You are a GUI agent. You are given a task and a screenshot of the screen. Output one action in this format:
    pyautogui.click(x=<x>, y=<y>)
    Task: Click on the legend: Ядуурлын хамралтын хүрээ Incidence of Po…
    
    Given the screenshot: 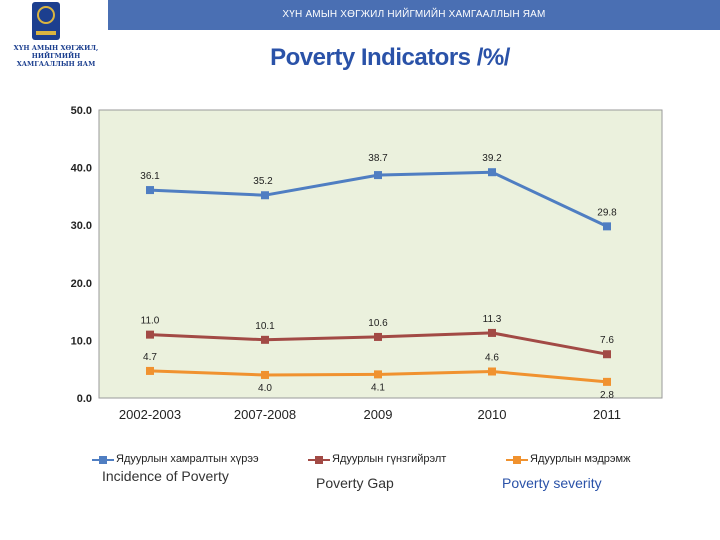 What is the action you would take?
    pyautogui.click(x=360, y=478)
    